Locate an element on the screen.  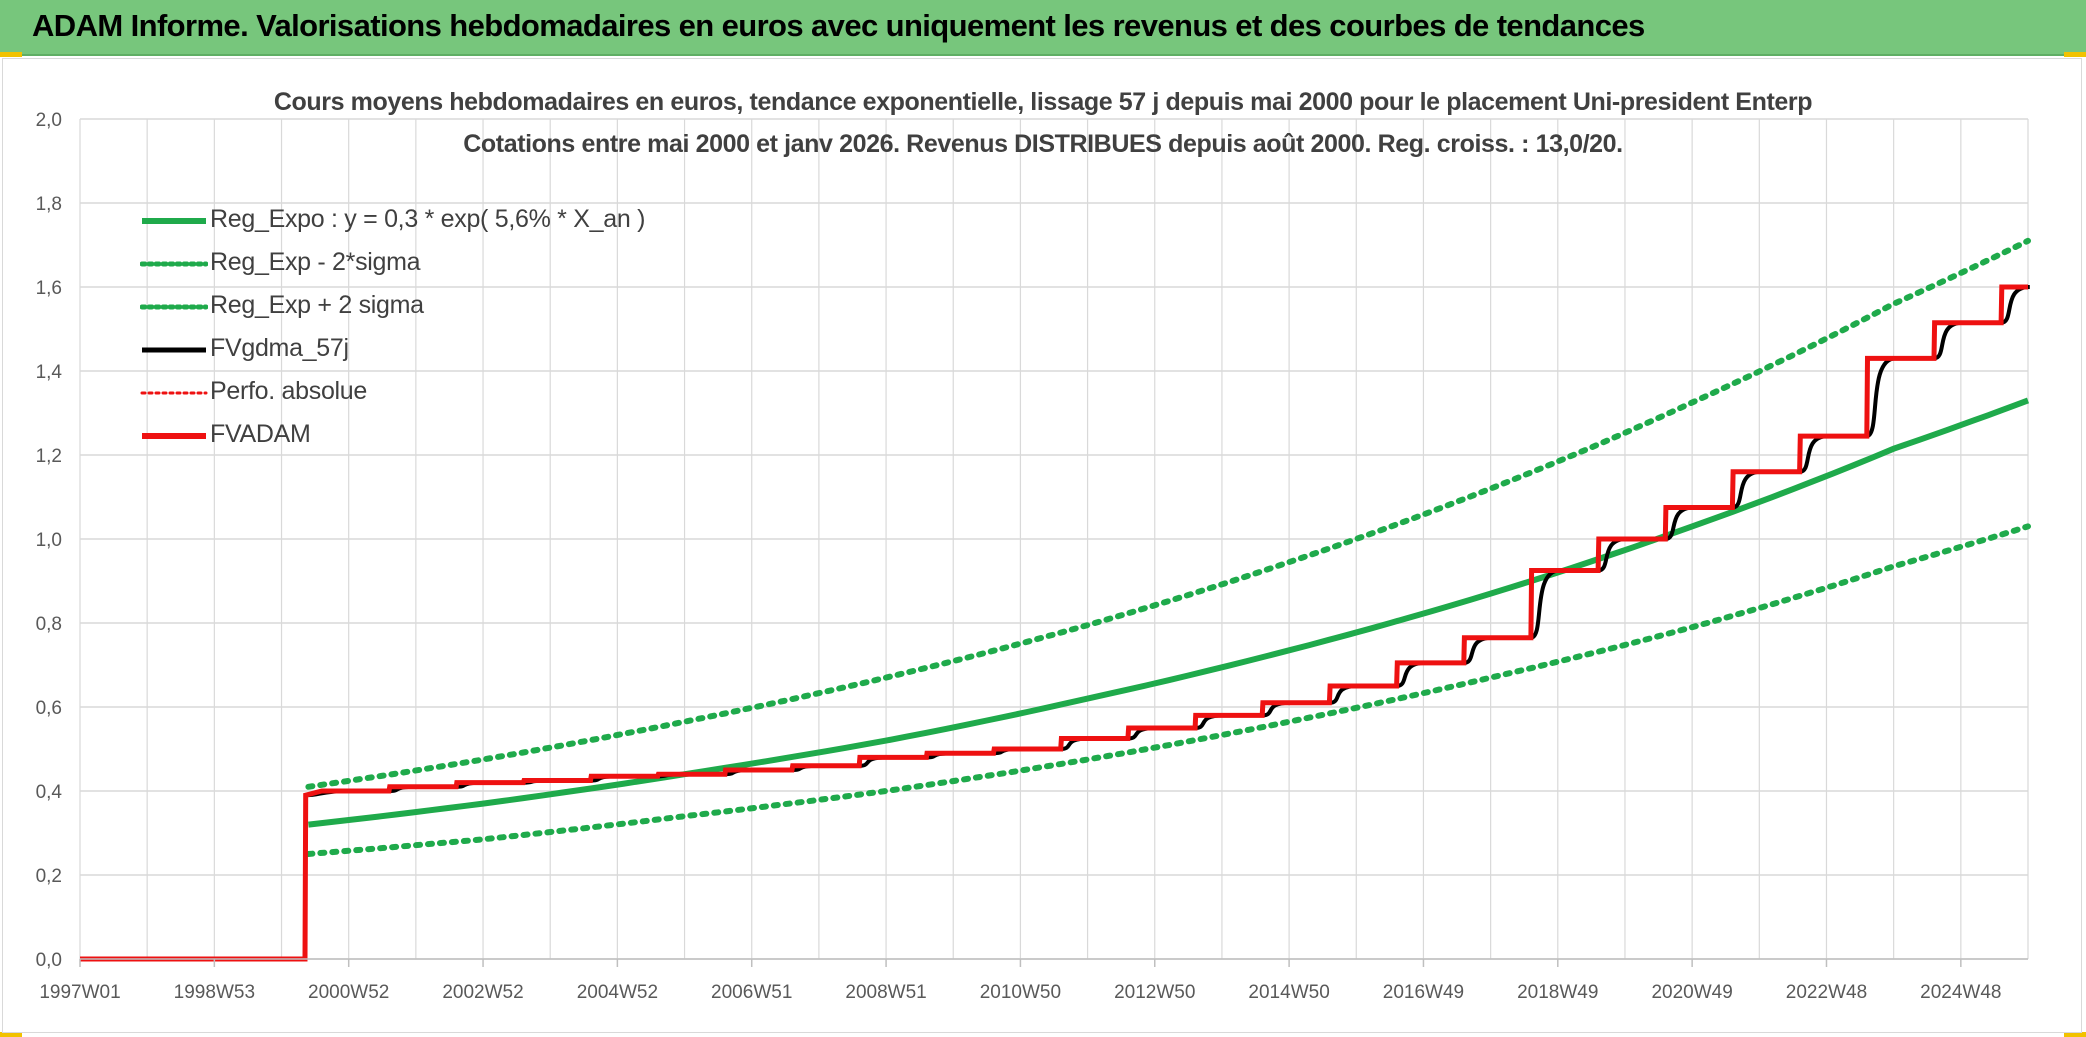
legend-label: Reg_Exp + 2 sigma is located at coordinates (317, 305).